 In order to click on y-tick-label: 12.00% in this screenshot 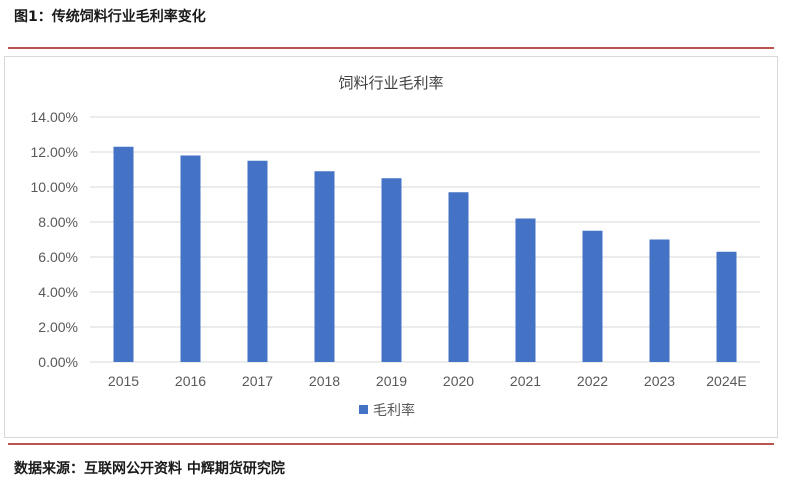, I will do `click(54, 152)`.